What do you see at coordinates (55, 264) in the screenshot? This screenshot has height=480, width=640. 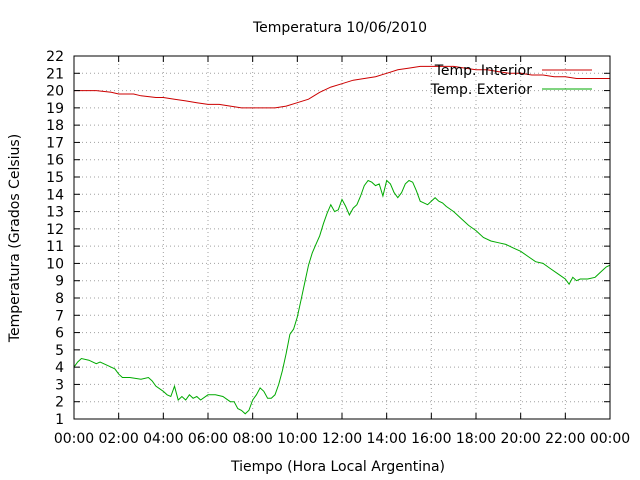 I see `y-tick-label: 10` at bounding box center [55, 264].